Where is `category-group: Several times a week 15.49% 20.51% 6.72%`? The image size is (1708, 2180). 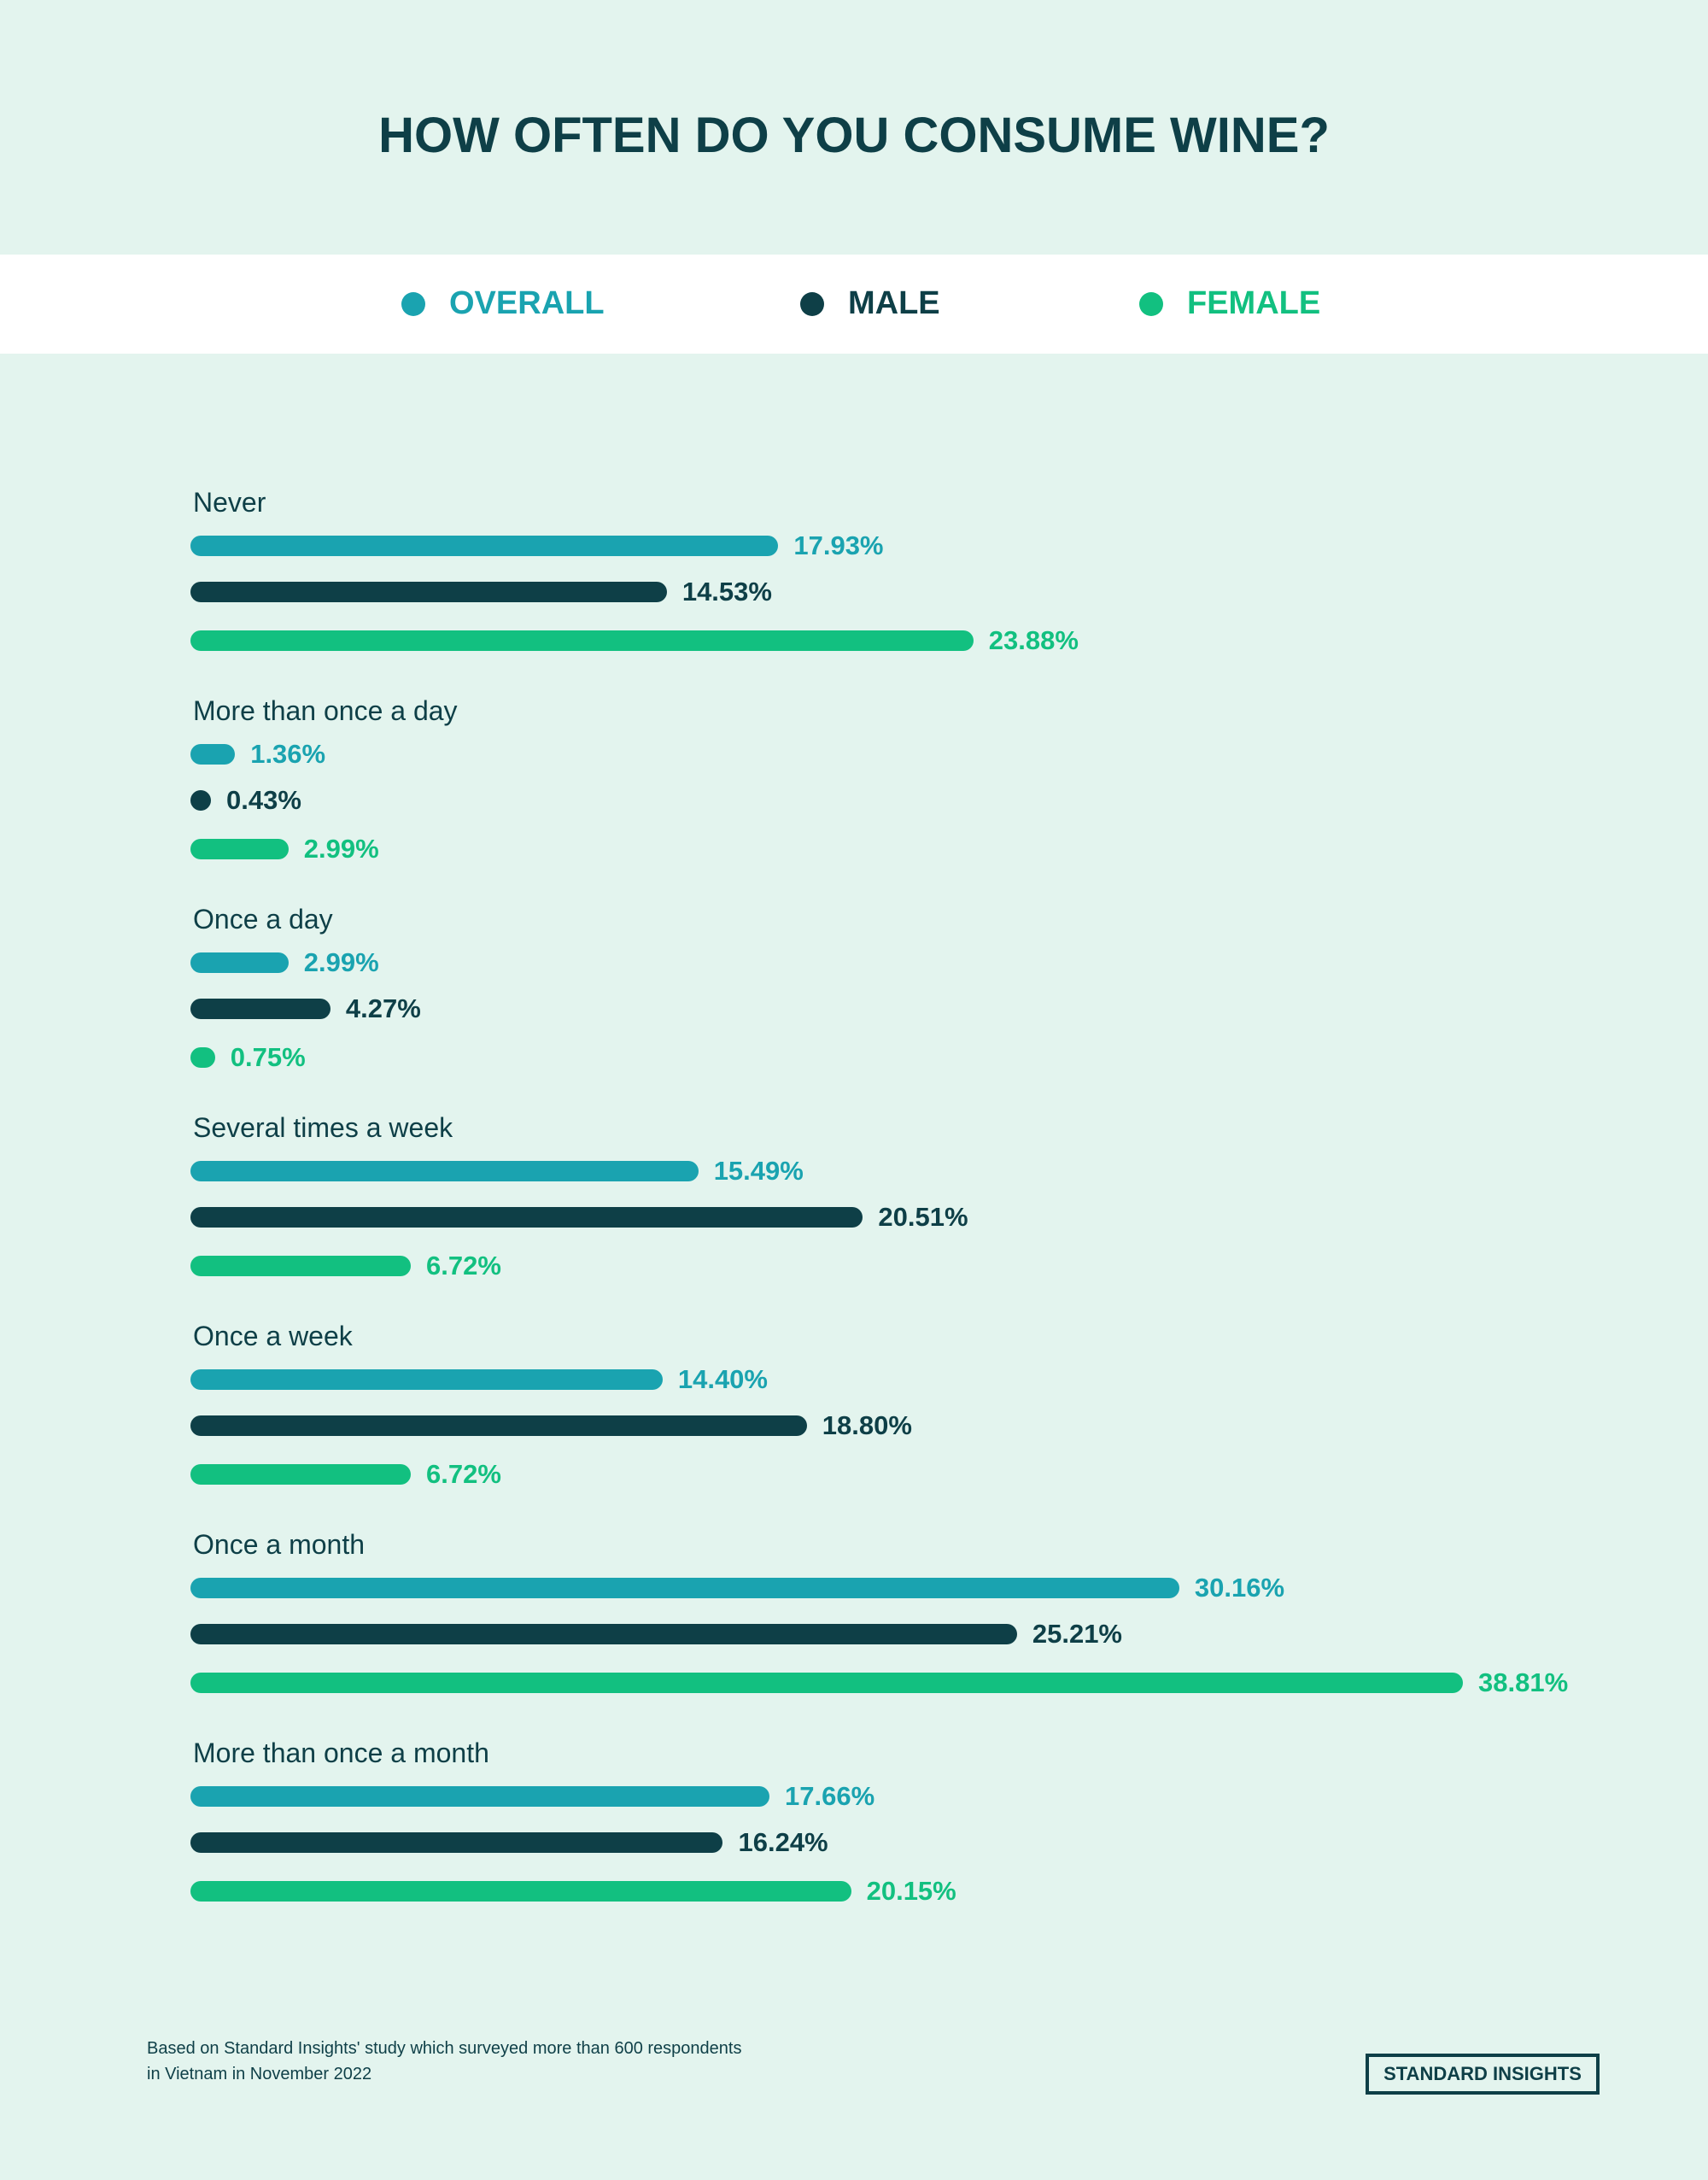 category-group: Several times a week 15.49% 20.51% 6.72% is located at coordinates (916, 1214).